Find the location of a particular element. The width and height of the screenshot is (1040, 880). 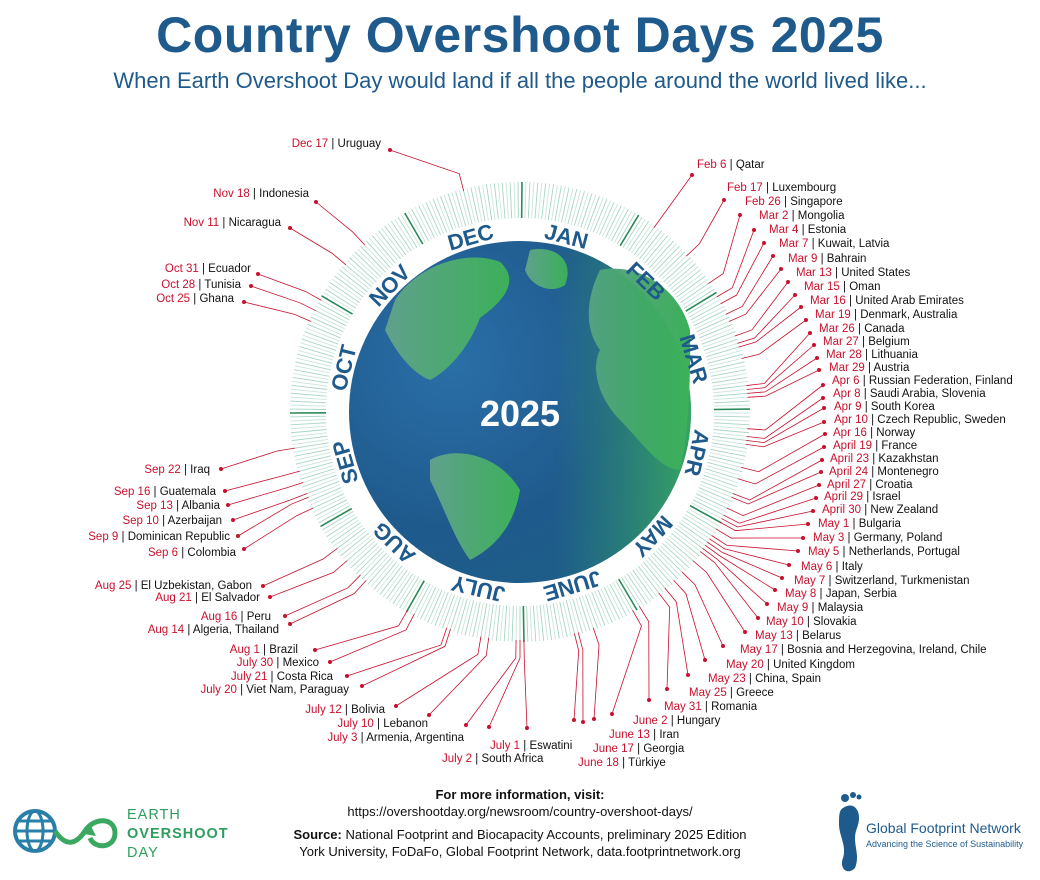

overshoot-date: Mar 19 is located at coordinates (833, 315).